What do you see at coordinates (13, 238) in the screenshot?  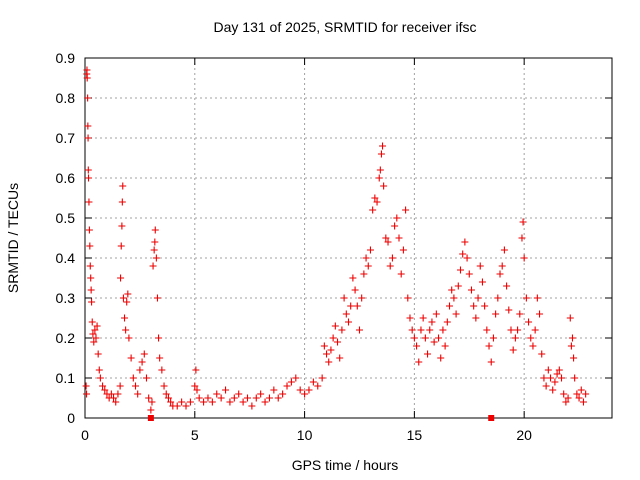 I see `y-axis-label: SRMTID / TECUs` at bounding box center [13, 238].